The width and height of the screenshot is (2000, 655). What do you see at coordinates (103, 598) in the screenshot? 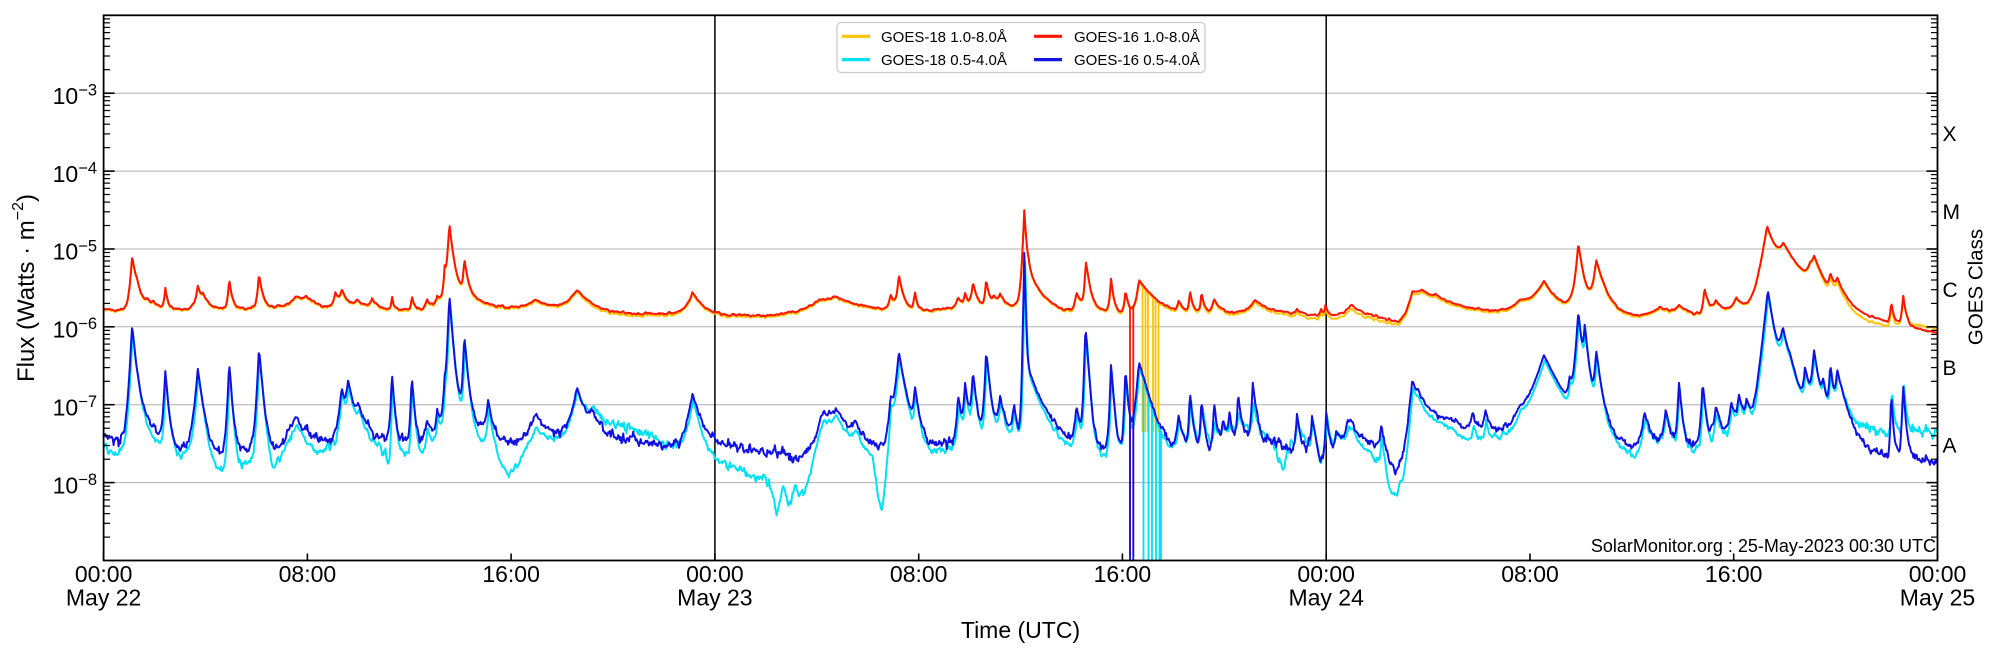
I see `svg-text: May 22` at bounding box center [103, 598].